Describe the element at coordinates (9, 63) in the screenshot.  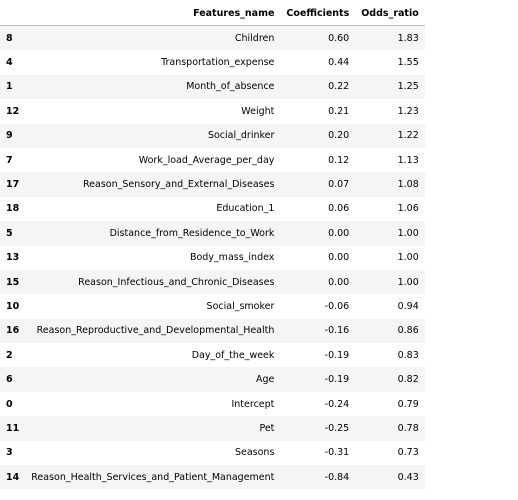
I see `row-index: 4` at that location.